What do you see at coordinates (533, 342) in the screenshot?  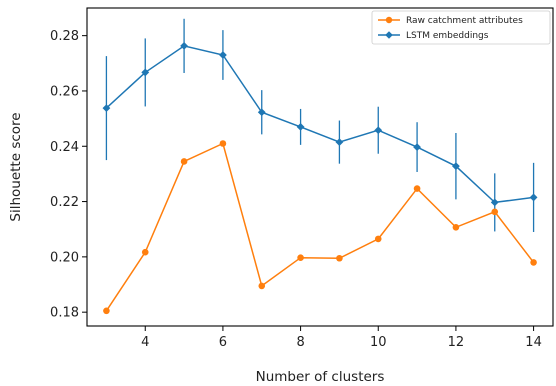 I see `x-tick-label: 14` at bounding box center [533, 342].